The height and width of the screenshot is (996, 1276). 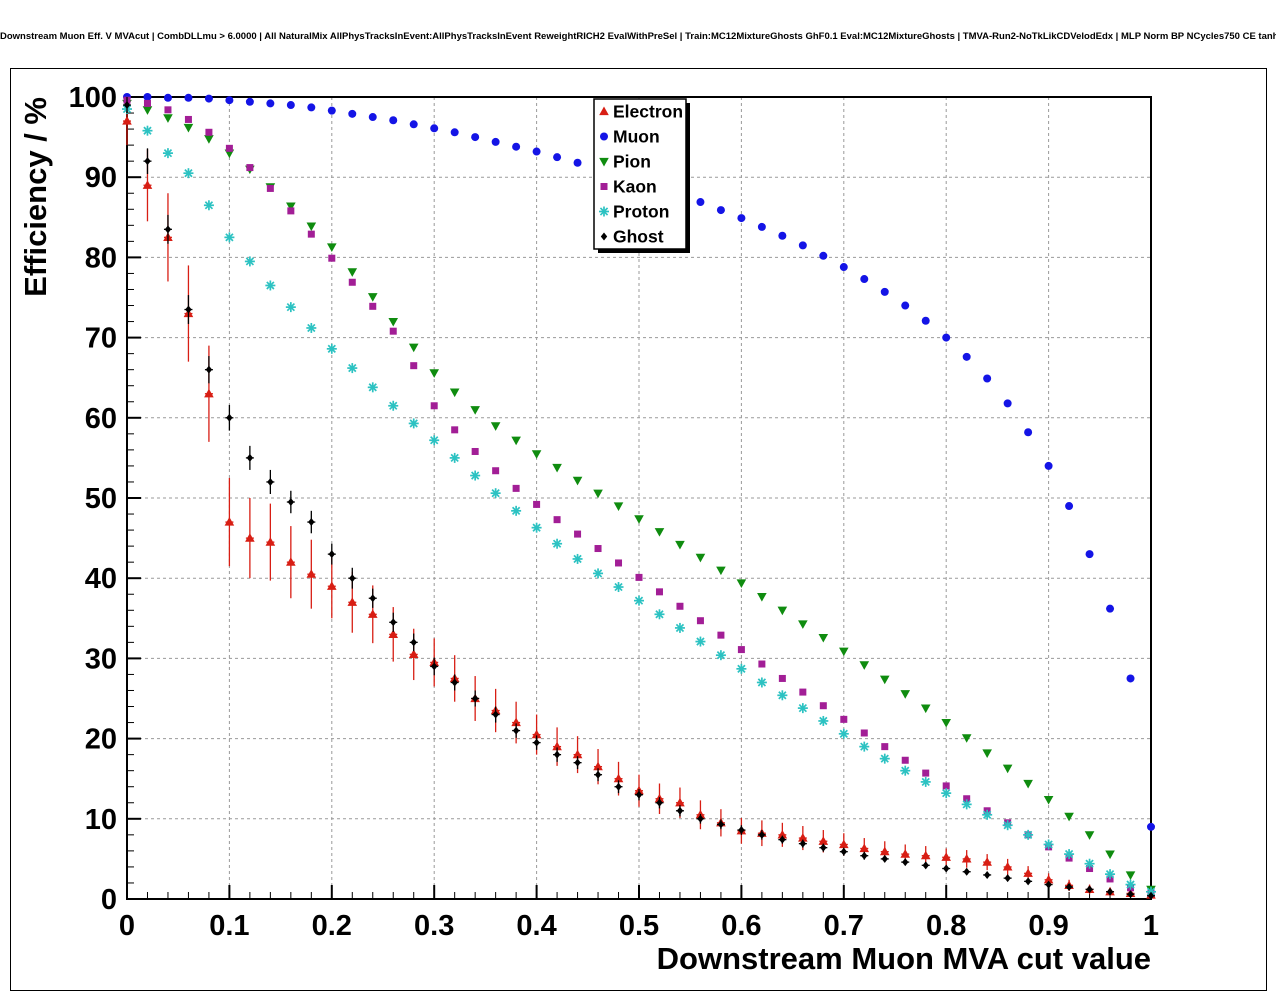 What do you see at coordinates (101, 659) in the screenshot?
I see `y-tick-label: 30` at bounding box center [101, 659].